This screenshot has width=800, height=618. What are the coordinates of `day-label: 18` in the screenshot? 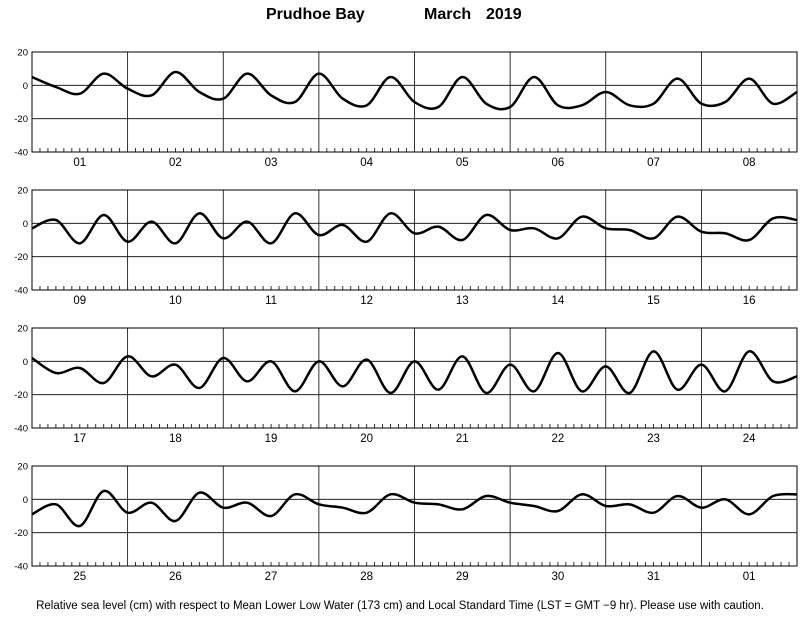 It's located at (175, 439).